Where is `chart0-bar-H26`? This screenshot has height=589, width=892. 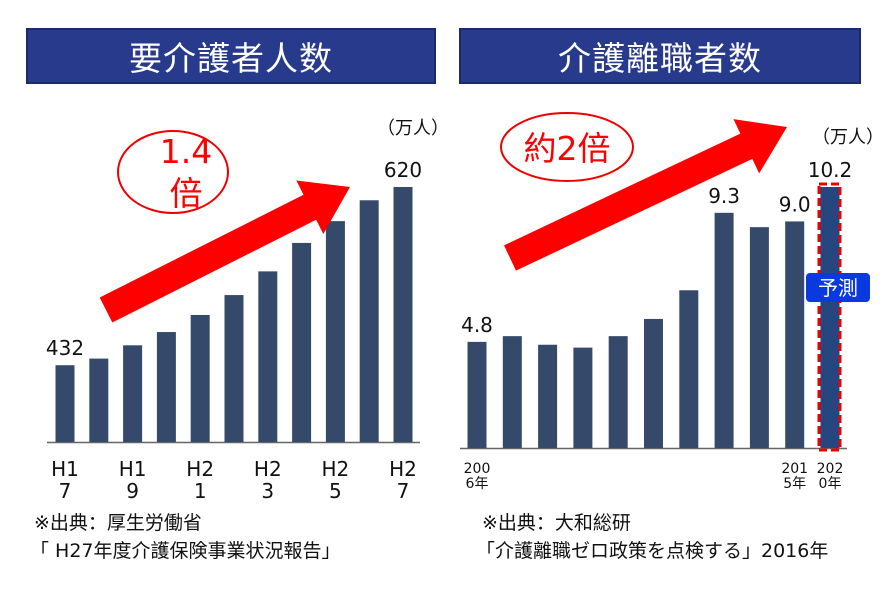
chart0-bar-H26 is located at coordinates (369, 321).